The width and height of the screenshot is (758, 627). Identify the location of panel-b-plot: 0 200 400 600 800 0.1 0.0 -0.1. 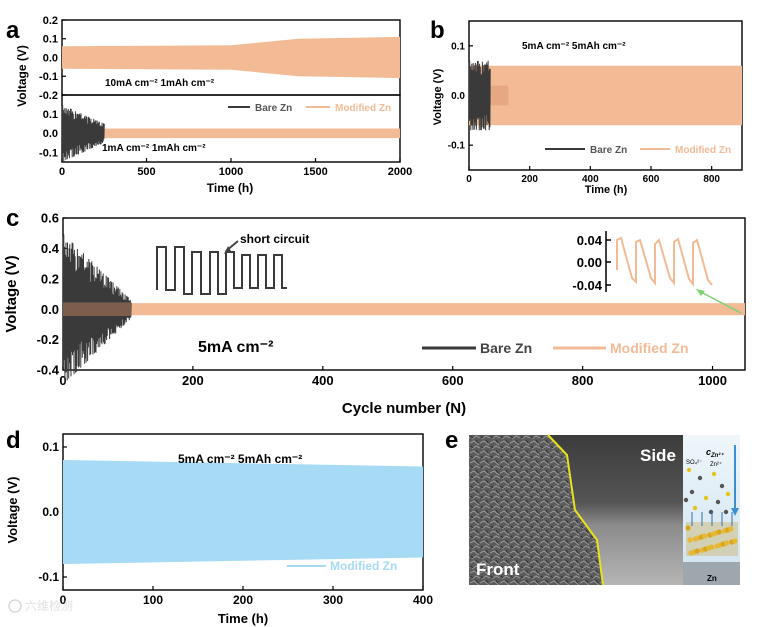
(595, 102).